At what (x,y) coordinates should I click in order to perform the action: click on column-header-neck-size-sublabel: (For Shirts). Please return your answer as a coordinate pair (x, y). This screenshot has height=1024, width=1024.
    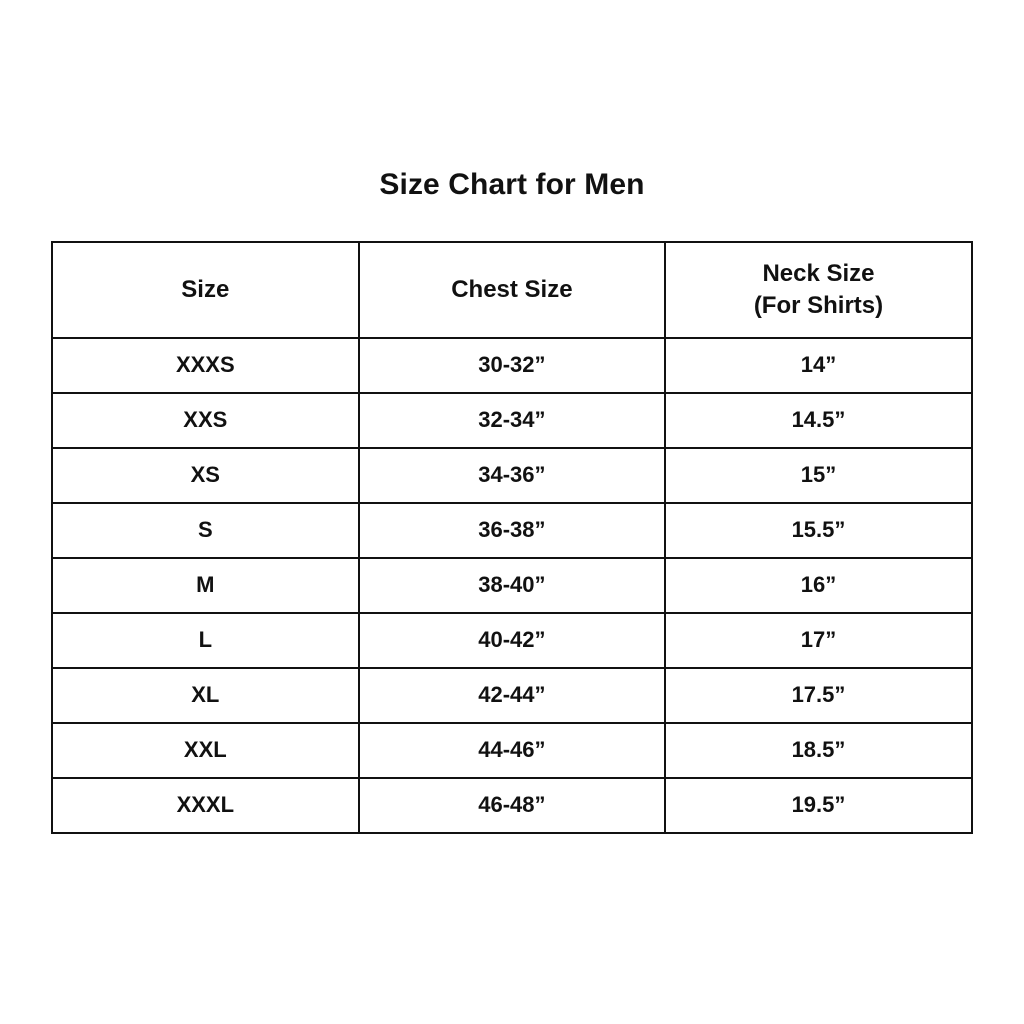
    Looking at the image, I should click on (818, 305).